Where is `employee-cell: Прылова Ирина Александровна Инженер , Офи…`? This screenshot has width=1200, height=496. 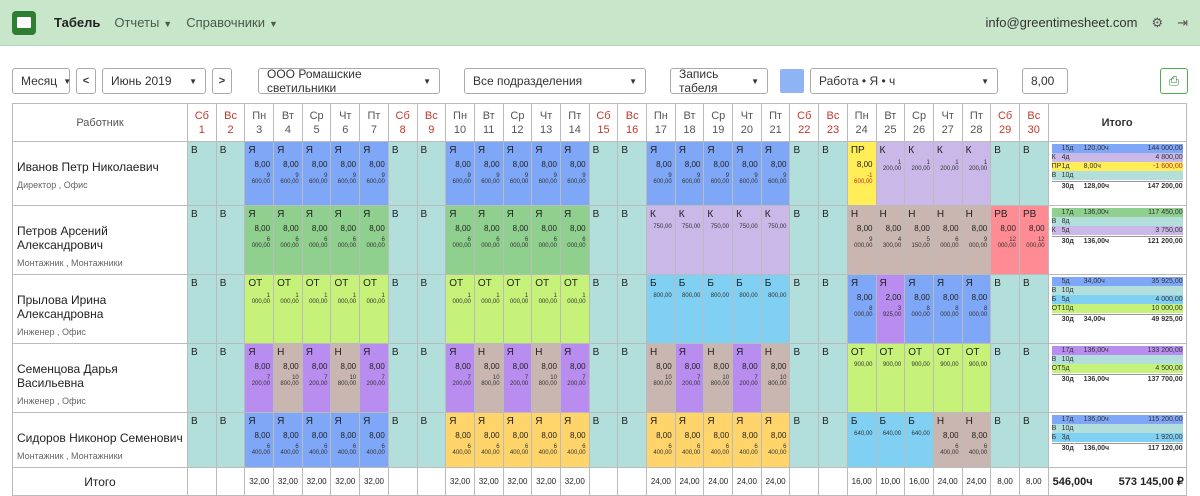 employee-cell: Прылова Ирина Александровна Инженер , Офи… is located at coordinates (100, 309).